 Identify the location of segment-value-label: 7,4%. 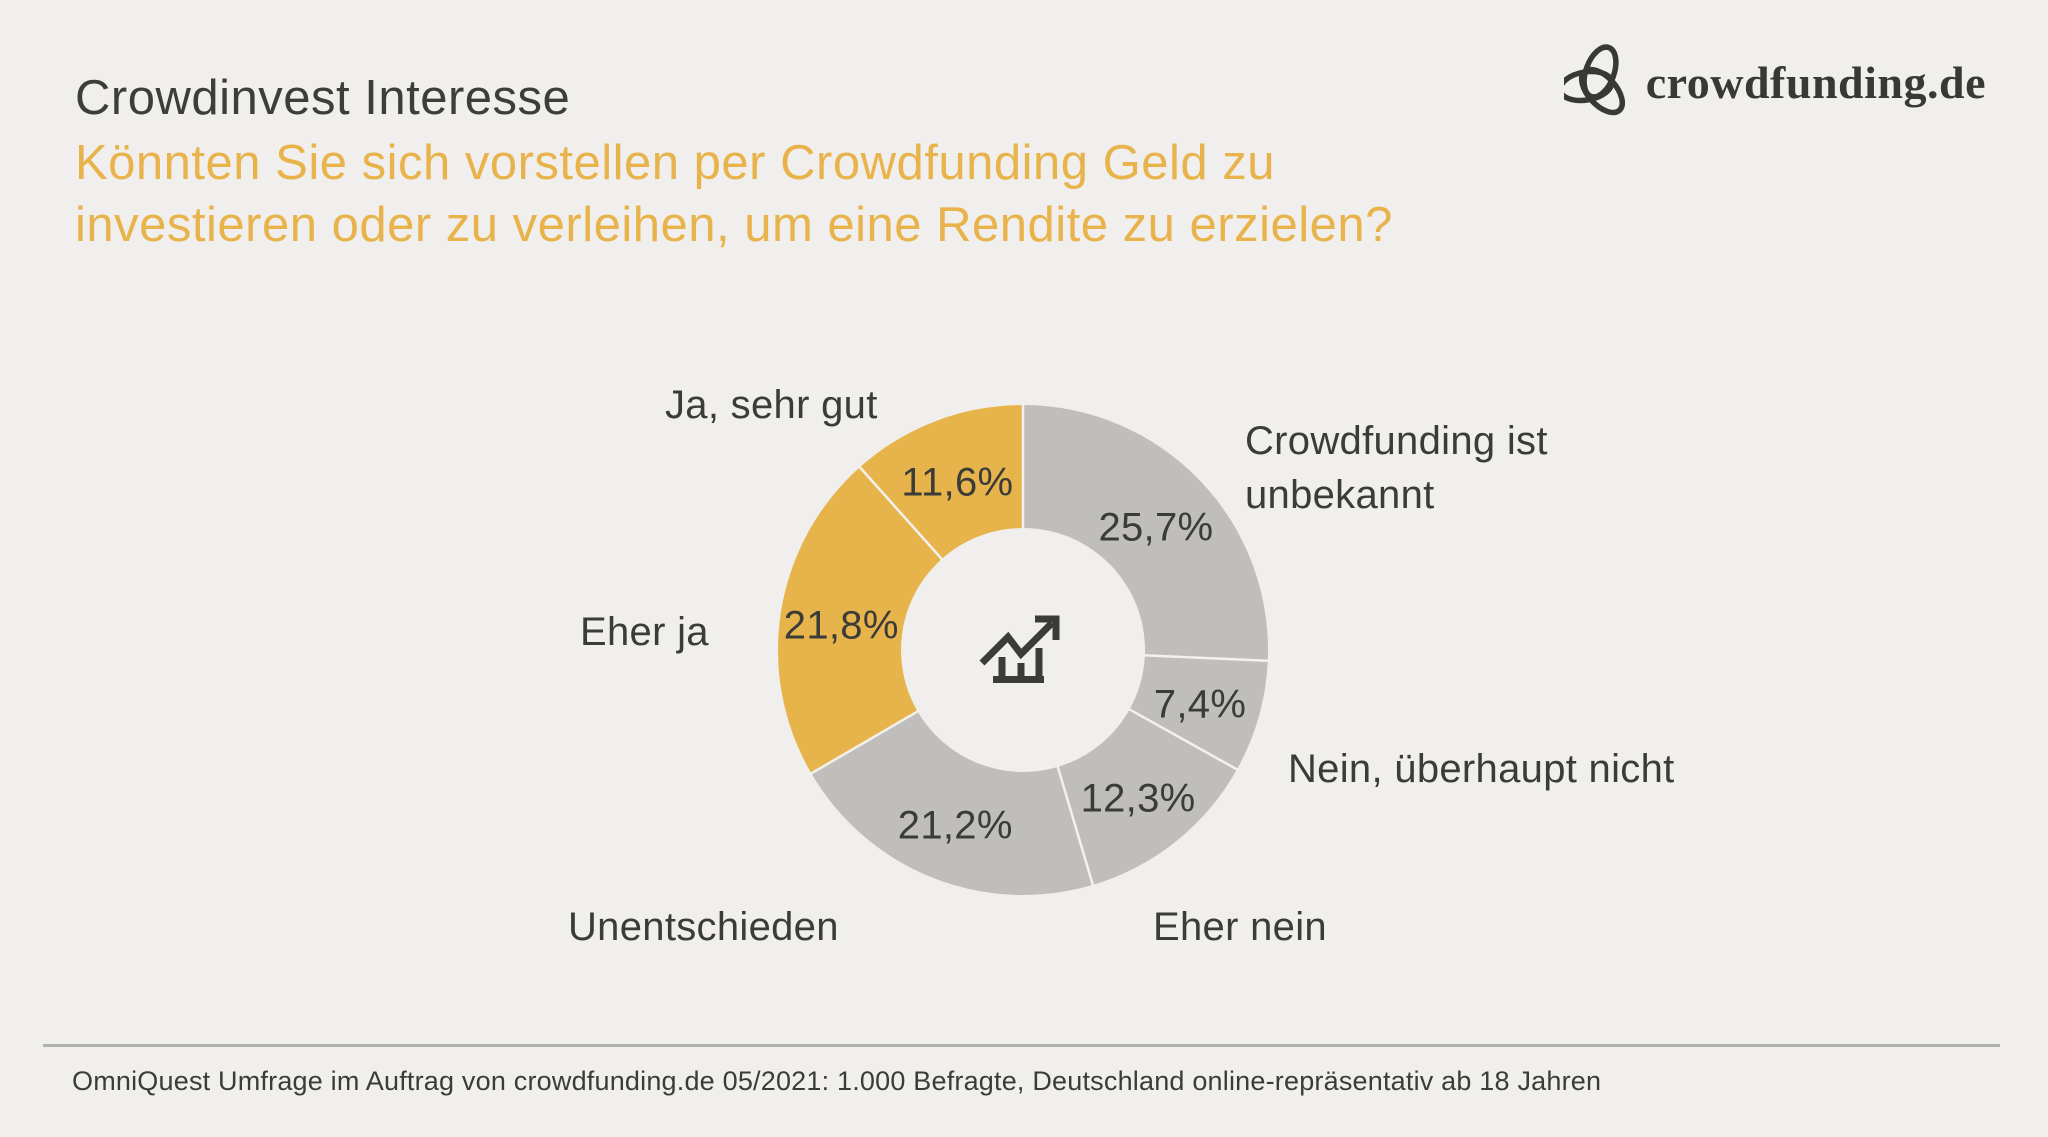
(1200, 704).